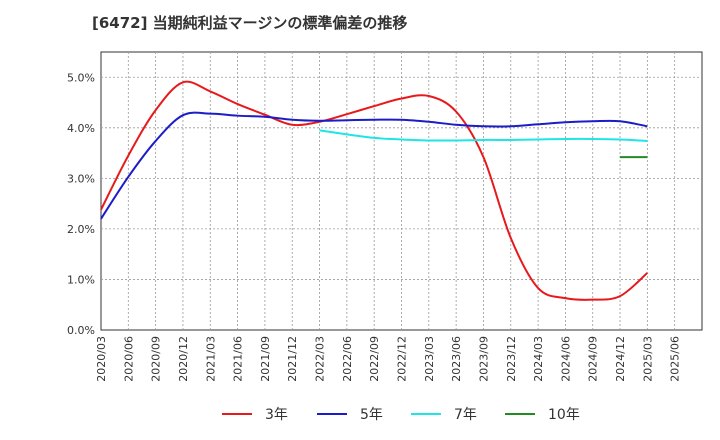 The width and height of the screenshot is (720, 440). What do you see at coordinates (81, 330) in the screenshot?
I see `y-tick-label: 0.0%` at bounding box center [81, 330].